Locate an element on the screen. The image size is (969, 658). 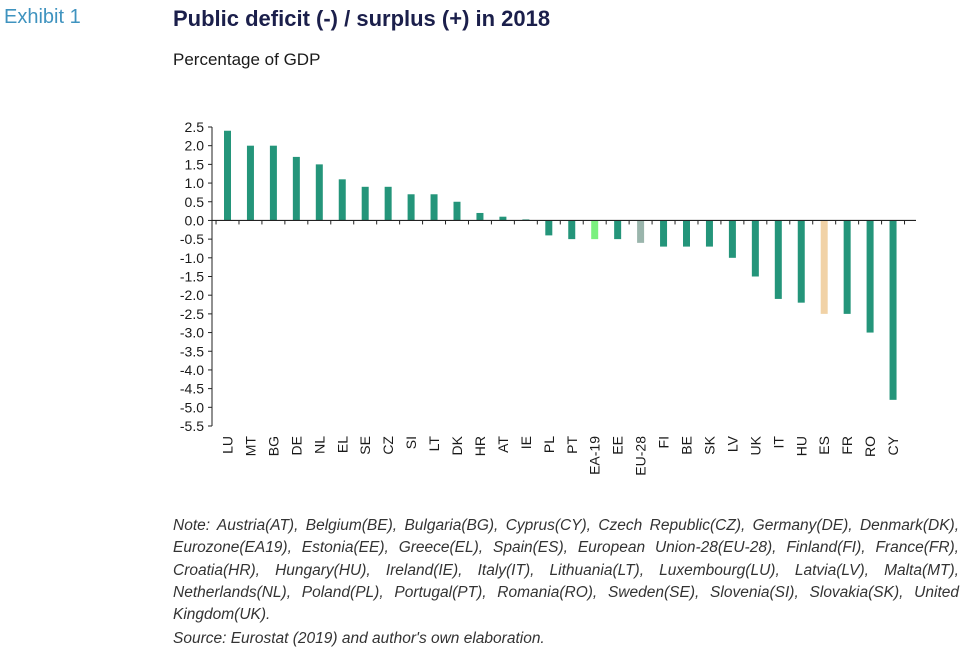
chart-subtitle: Percentage of GDP is located at coordinates (247, 59).